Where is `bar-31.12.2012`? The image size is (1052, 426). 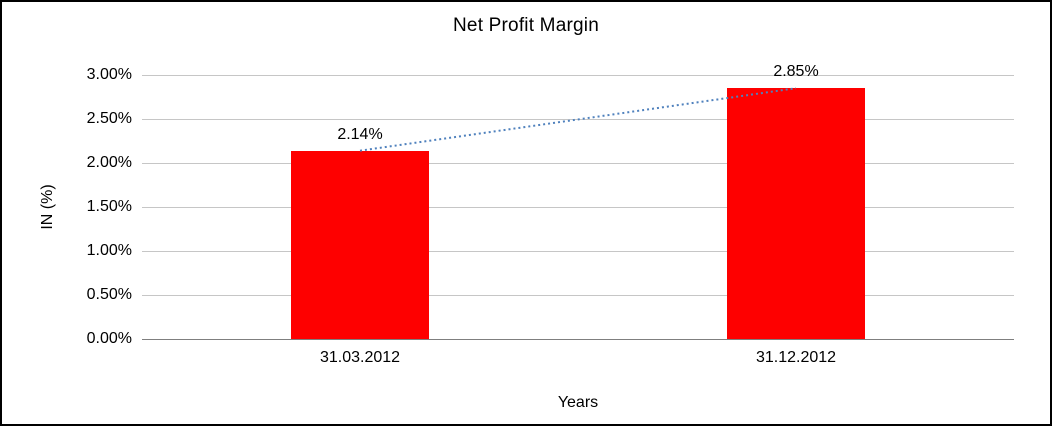 bar-31.12.2012 is located at coordinates (796, 213).